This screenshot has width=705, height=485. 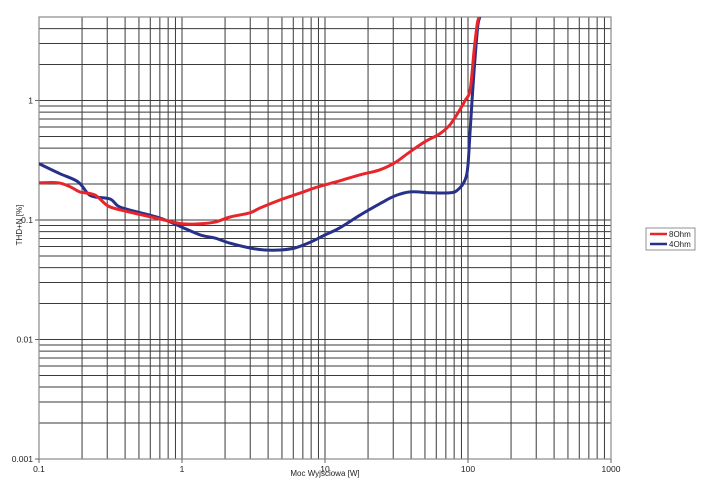 I want to click on legend-label-8ohm: 8Ohm, so click(x=680, y=234).